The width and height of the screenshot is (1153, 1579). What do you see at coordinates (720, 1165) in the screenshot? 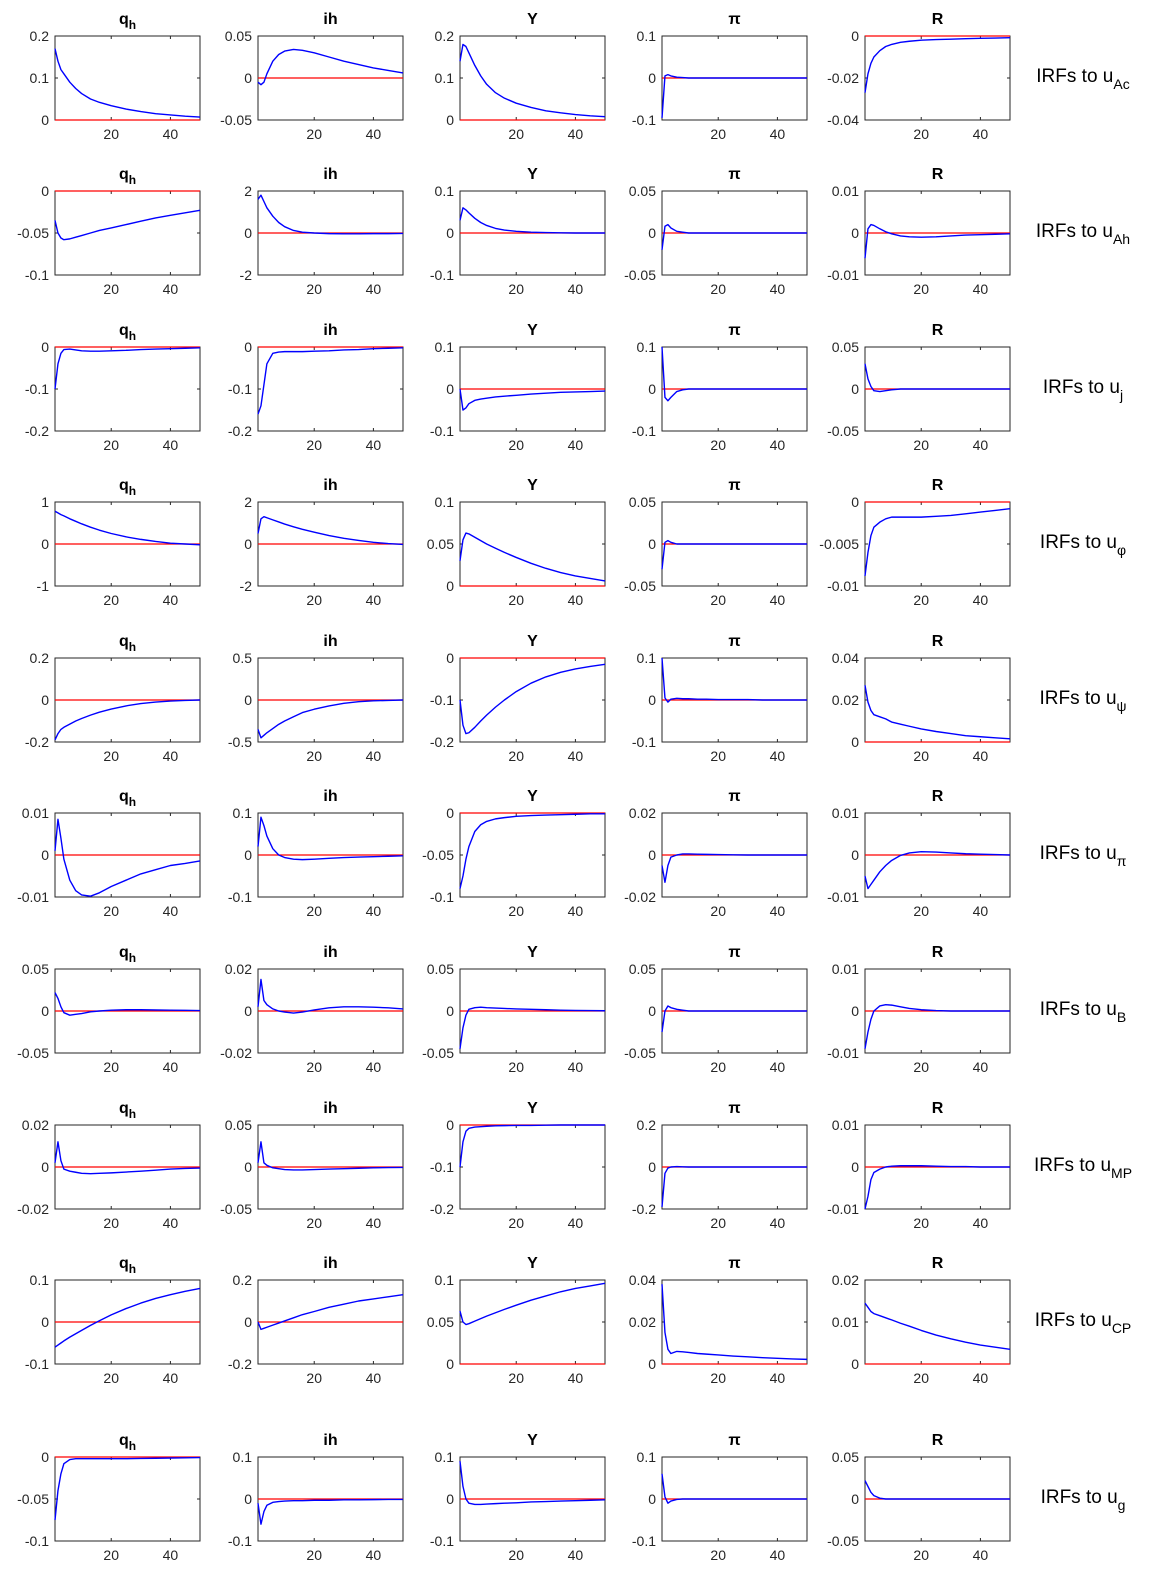
I see `subplot: π -0.2 0 0.2 20 40` at bounding box center [720, 1165].